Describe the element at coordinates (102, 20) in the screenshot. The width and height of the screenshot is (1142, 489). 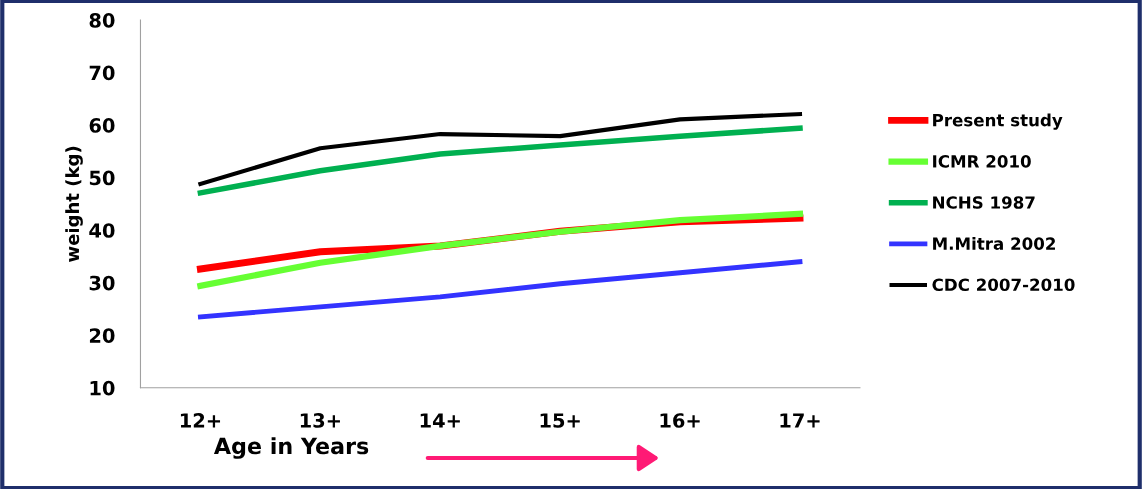
I see `y-tick-label: 80` at that location.